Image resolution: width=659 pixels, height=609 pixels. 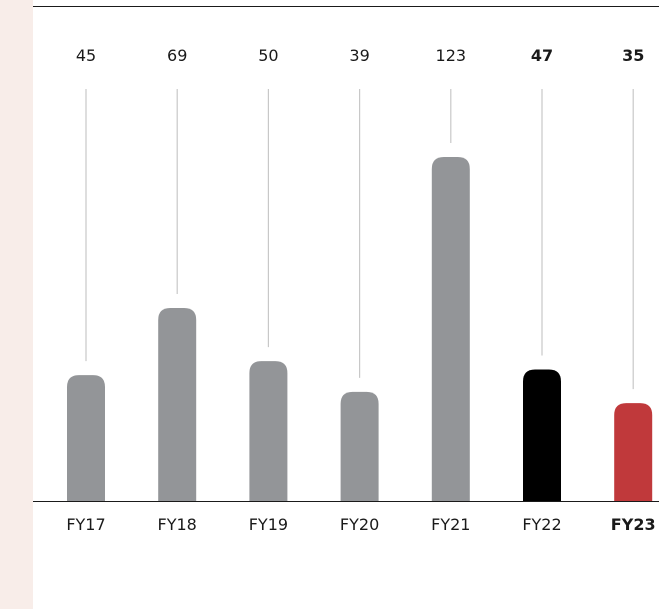 I want to click on category-label-fy21: FY21, so click(x=450, y=524).